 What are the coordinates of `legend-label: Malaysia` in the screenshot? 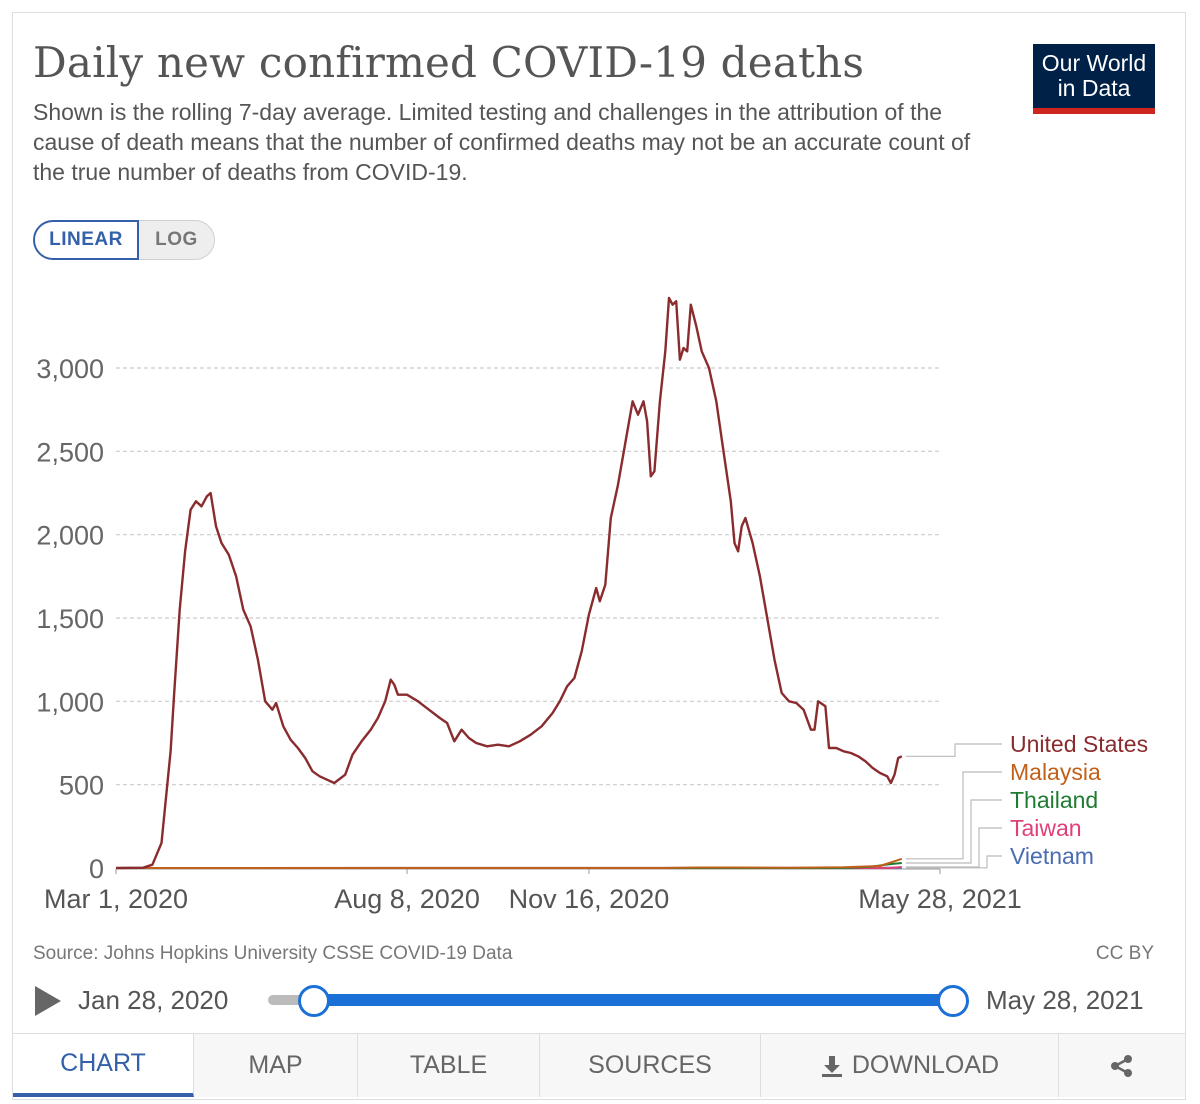 It's located at (1055, 772).